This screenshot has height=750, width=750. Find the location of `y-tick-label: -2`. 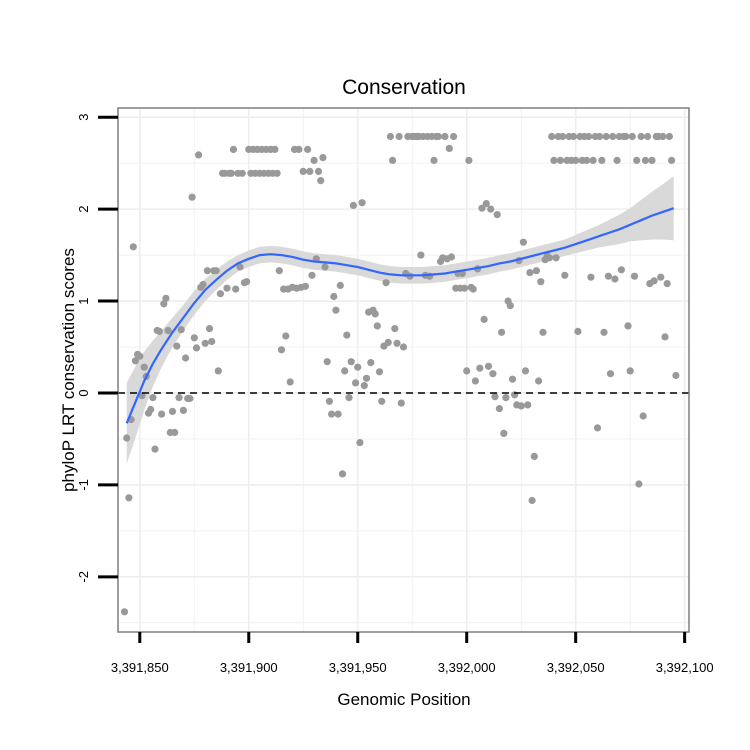

y-tick-label: -2 is located at coordinates (83, 577).